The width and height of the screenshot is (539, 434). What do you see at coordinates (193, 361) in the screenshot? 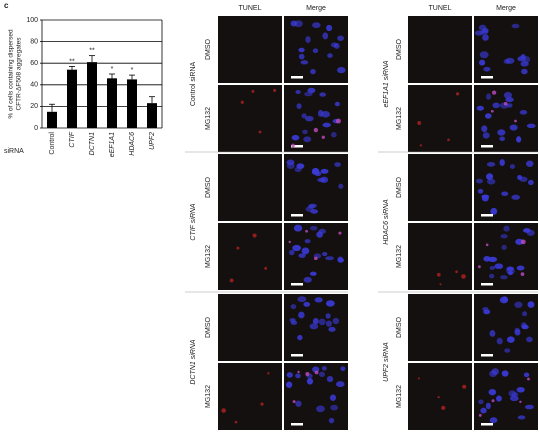
I see `group-label: DCTN1 siRNA` at bounding box center [193, 361].